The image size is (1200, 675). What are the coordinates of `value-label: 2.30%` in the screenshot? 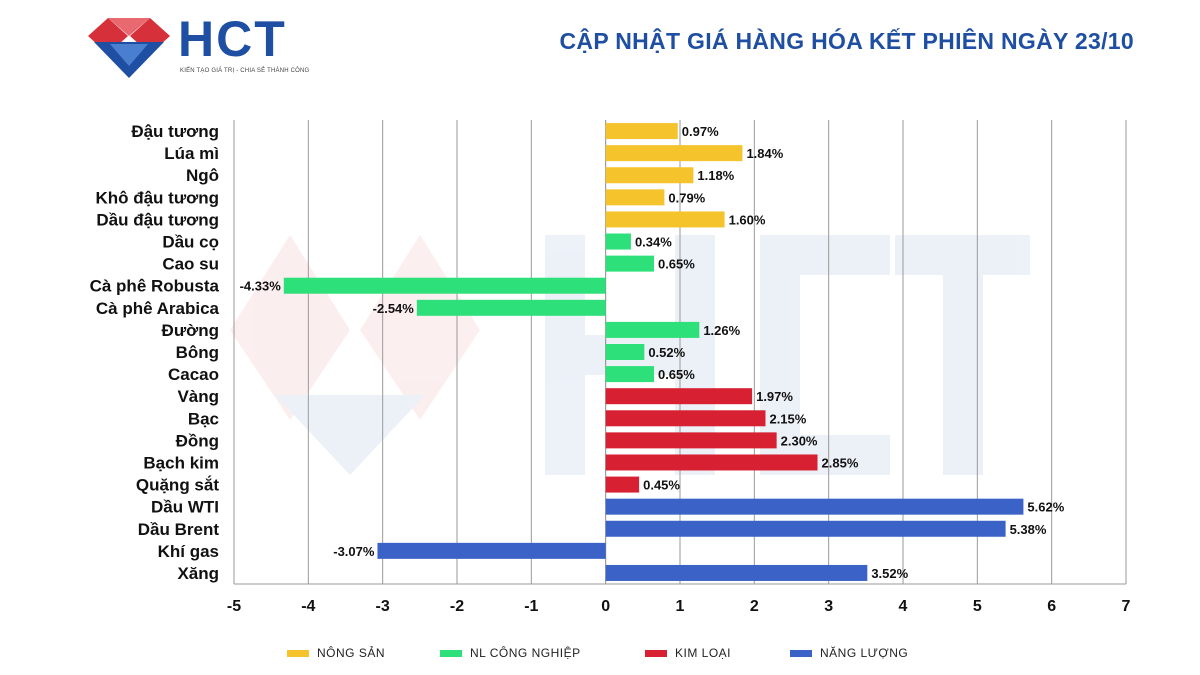 It's located at (799, 440).